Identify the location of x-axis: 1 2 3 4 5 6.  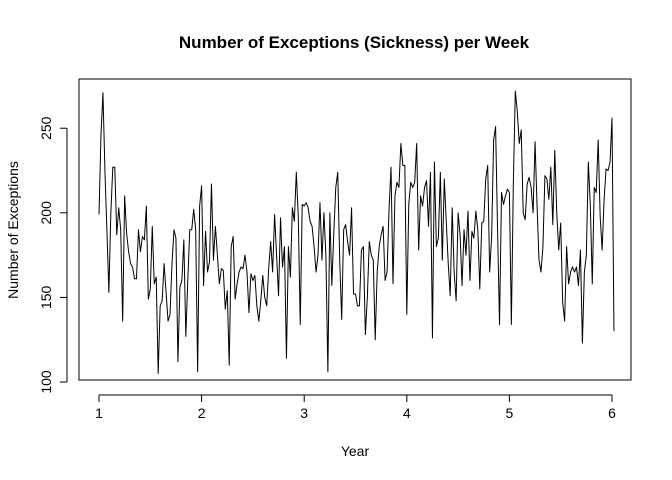
(355, 407).